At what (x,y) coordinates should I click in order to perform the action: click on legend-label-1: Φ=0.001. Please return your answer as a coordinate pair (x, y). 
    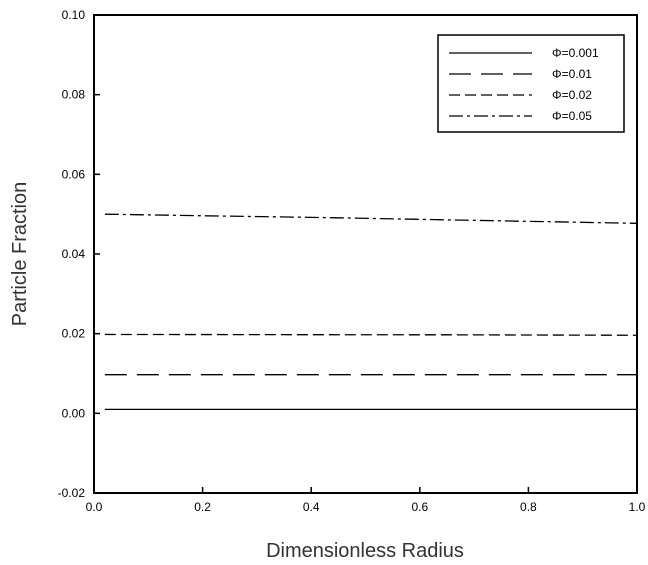
    Looking at the image, I should click on (575, 53).